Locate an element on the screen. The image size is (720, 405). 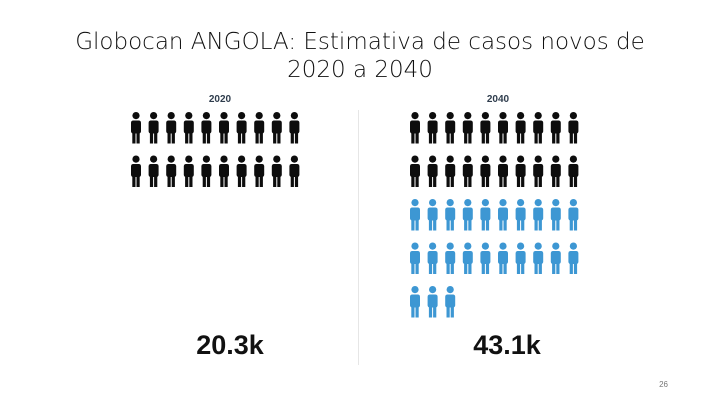
left-year-label: 2020 is located at coordinates (220, 99).